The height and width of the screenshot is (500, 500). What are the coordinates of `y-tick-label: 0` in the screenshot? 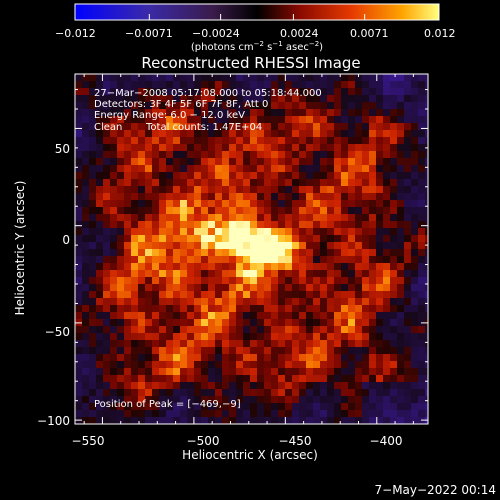 It's located at (66, 240).